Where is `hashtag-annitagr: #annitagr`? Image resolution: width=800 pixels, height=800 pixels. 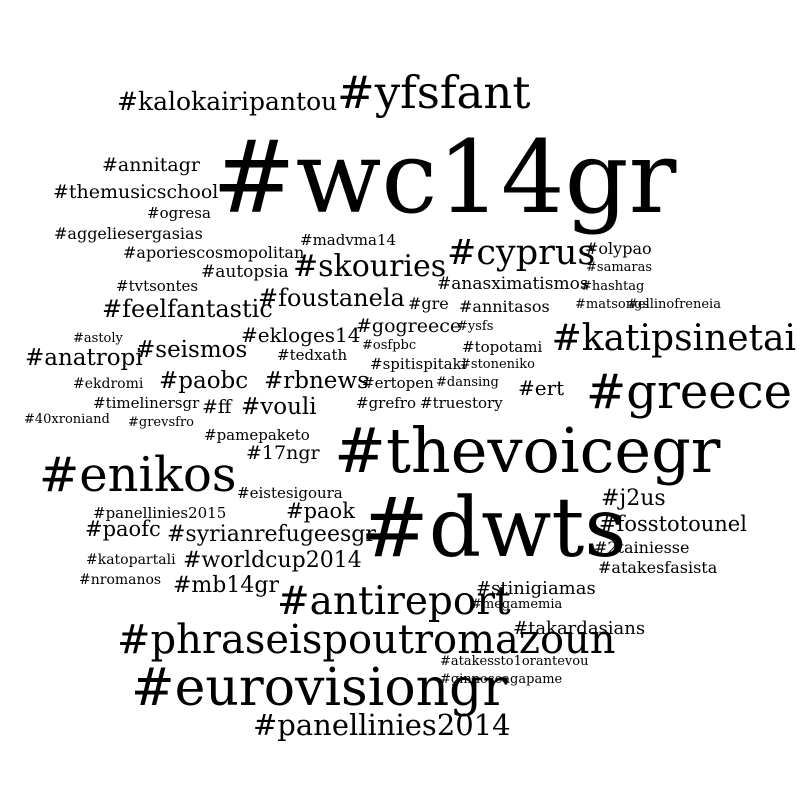 hashtag-annitagr: #annitagr is located at coordinates (151, 165).